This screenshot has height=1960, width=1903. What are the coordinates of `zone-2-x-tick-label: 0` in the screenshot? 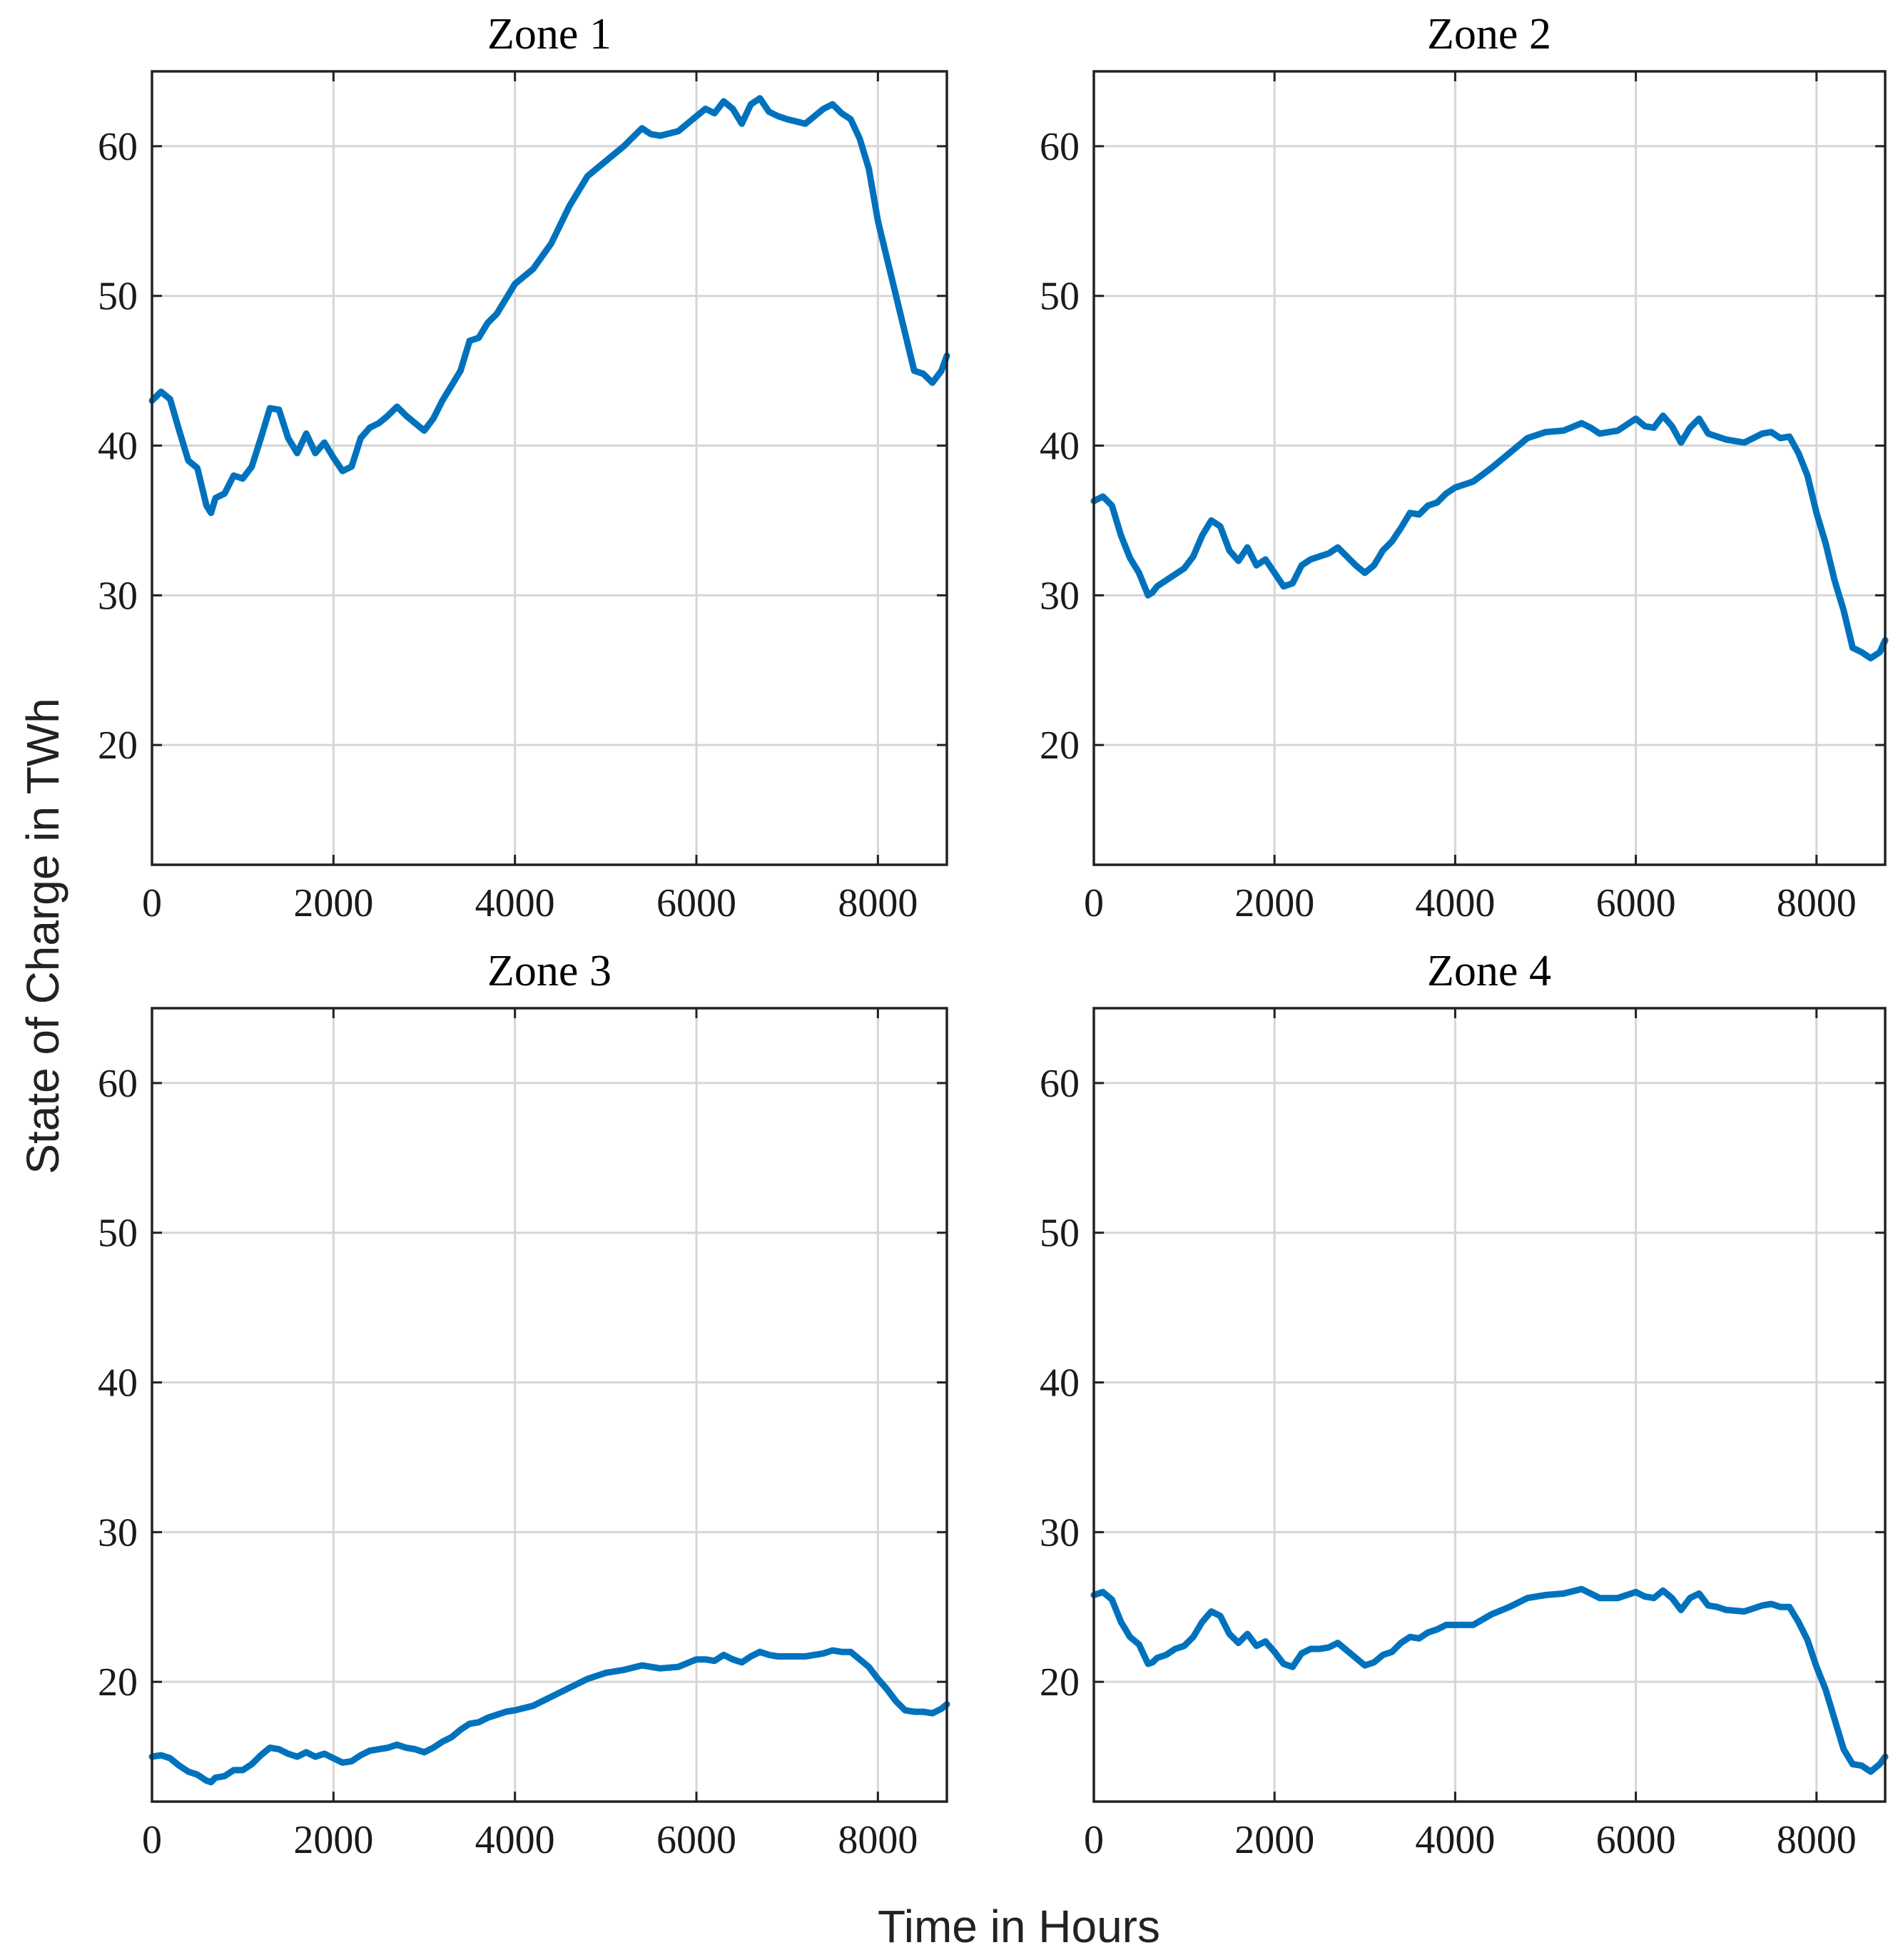 It's located at (1094, 903).